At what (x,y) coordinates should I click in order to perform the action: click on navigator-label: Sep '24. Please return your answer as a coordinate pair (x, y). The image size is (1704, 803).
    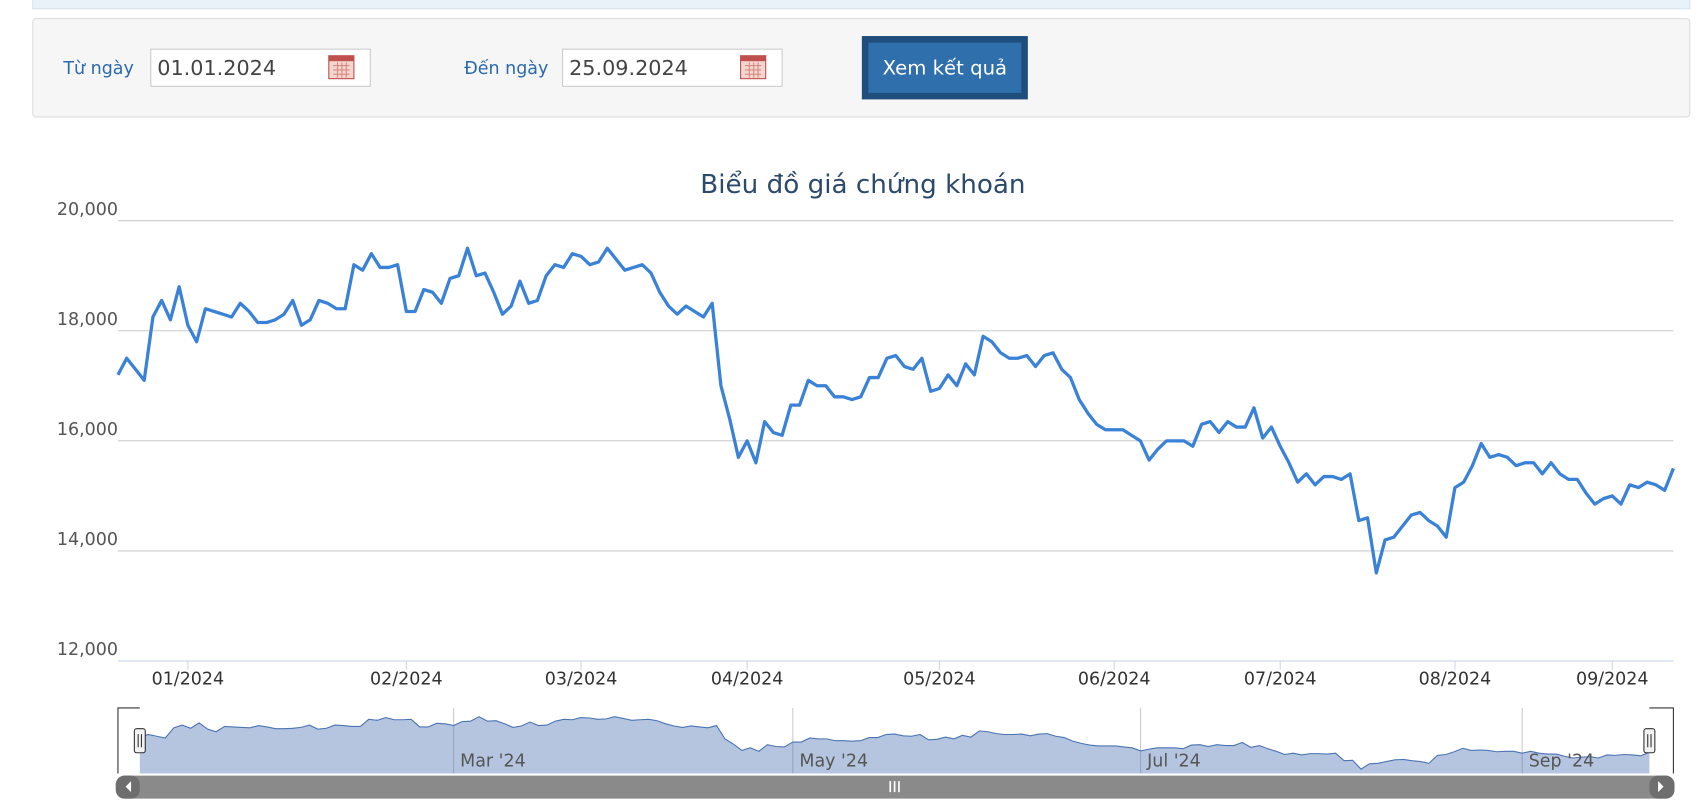
    Looking at the image, I should click on (1562, 761).